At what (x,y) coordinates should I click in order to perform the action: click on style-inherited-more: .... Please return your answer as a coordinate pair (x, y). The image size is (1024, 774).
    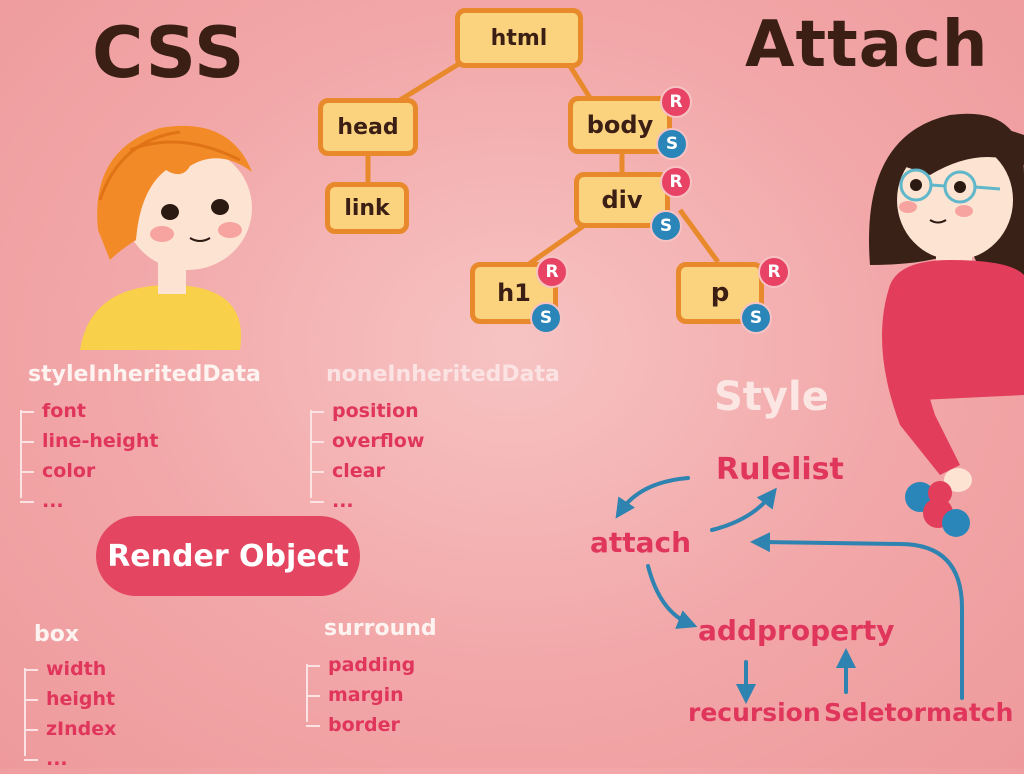
    Looking at the image, I should click on (89, 501).